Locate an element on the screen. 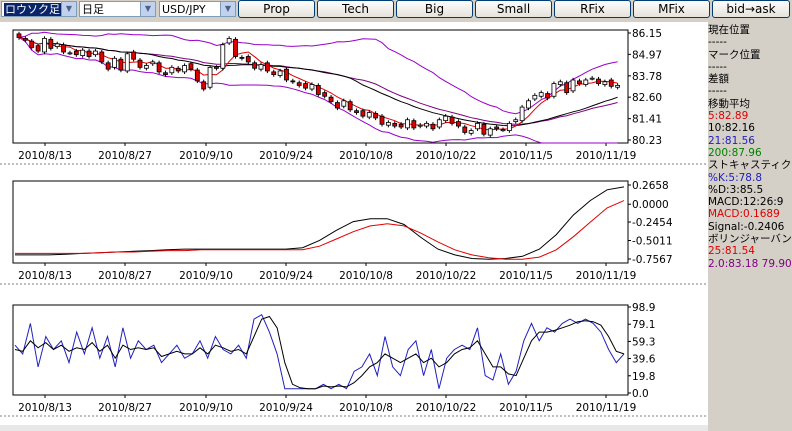 Image resolution: width=792 pixels, height=431 pixels. bid-ask-button: bid→ask is located at coordinates (751, 9).